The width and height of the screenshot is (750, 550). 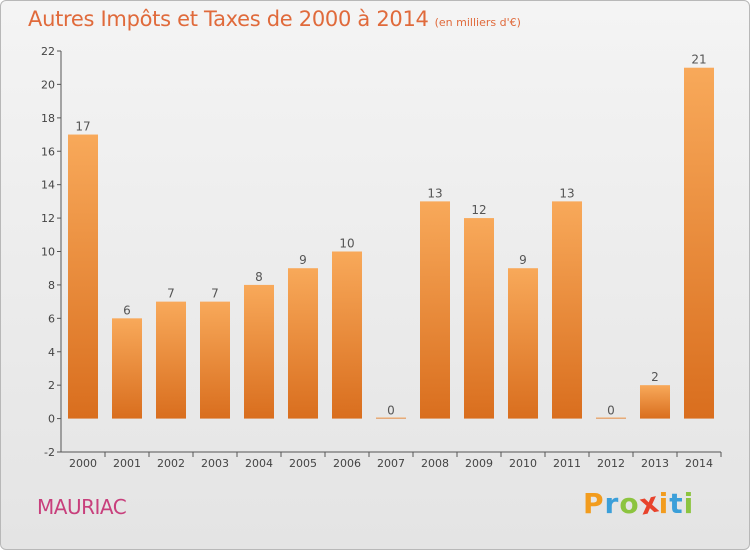 What do you see at coordinates (51, 385) in the screenshot?
I see `y-tick-label: 2` at bounding box center [51, 385].